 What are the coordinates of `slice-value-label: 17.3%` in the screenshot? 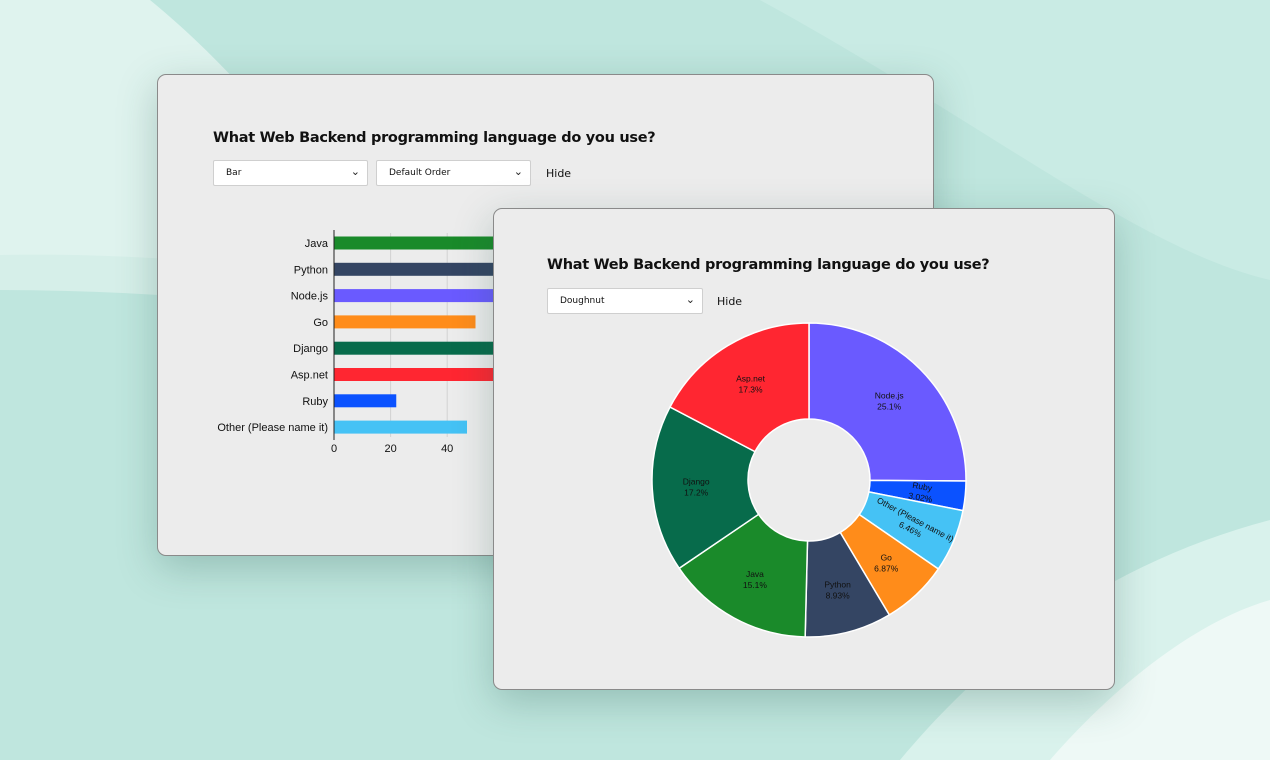 It's located at (750, 389).